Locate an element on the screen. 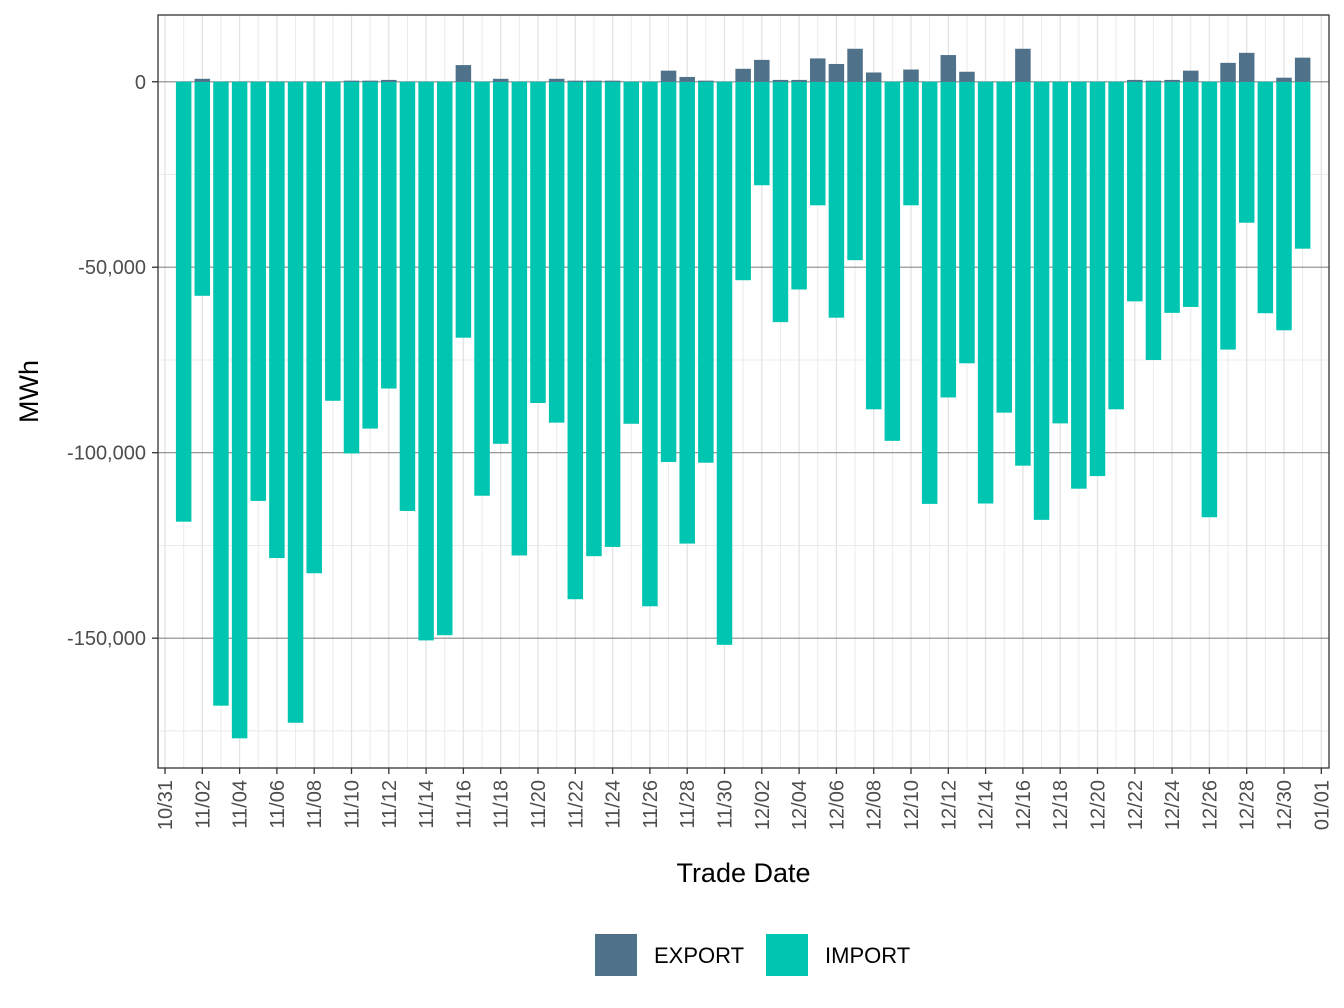 The width and height of the screenshot is (1344, 1008). x-tick-label: 12/04 is located at coordinates (800, 805).